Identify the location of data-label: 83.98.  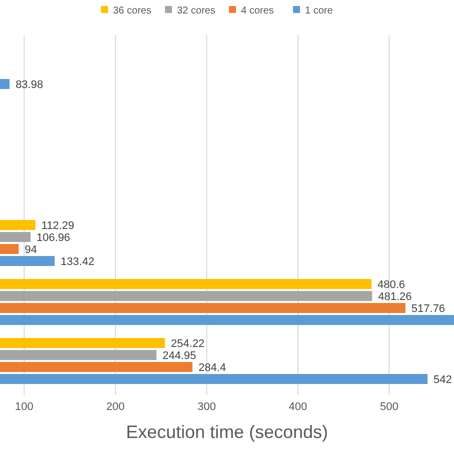
(30, 84).